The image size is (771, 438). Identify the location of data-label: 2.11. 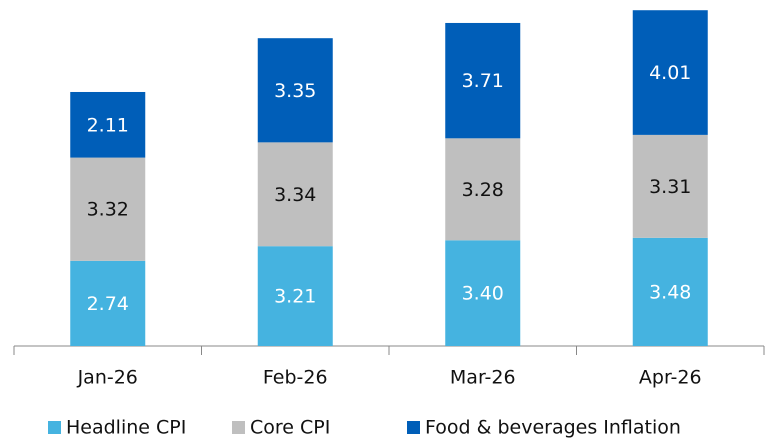
(108, 125).